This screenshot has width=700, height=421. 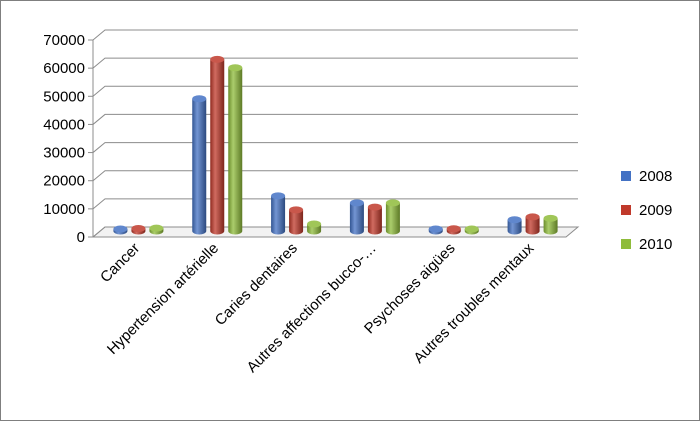 I want to click on legend-swatch-2009, so click(x=626, y=210).